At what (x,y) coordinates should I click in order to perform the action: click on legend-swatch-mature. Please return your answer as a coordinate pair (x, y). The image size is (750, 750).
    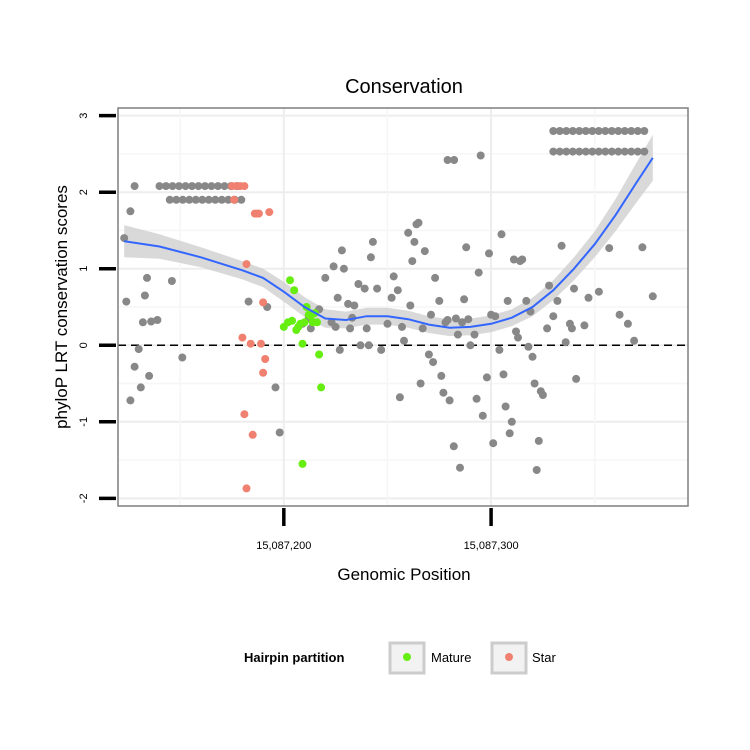
    Looking at the image, I should click on (407, 657).